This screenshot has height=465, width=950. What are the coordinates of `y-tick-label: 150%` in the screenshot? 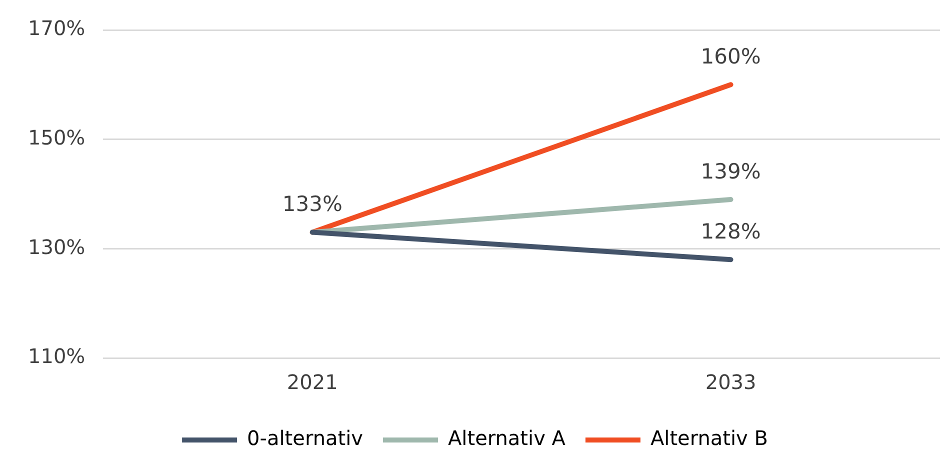 It's located at (57, 138).